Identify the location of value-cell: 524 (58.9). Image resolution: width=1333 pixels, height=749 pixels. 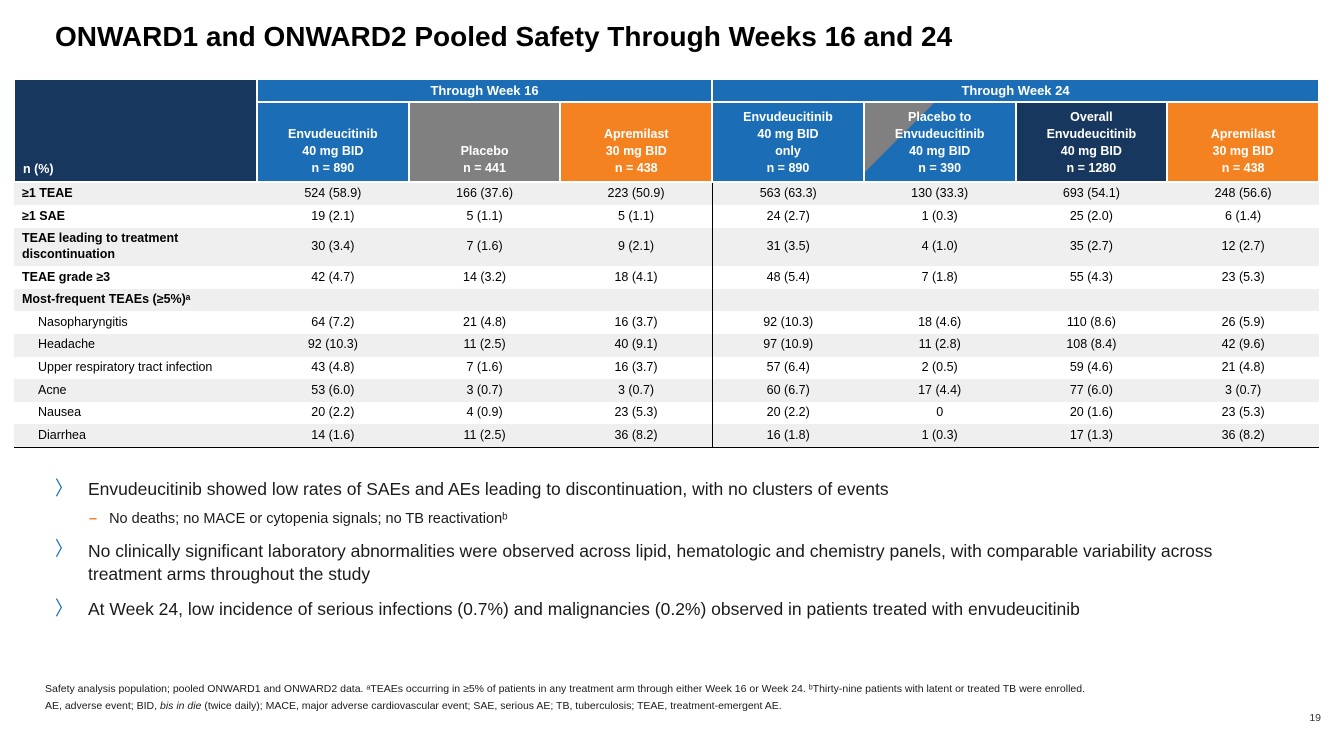
(333, 193).